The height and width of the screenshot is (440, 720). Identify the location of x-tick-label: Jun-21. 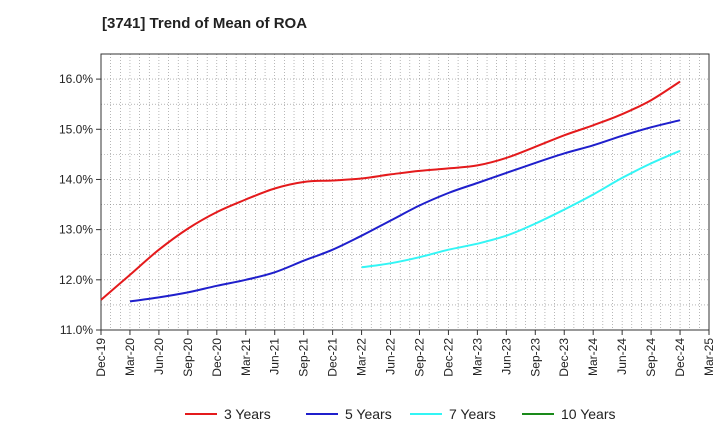
(275, 356).